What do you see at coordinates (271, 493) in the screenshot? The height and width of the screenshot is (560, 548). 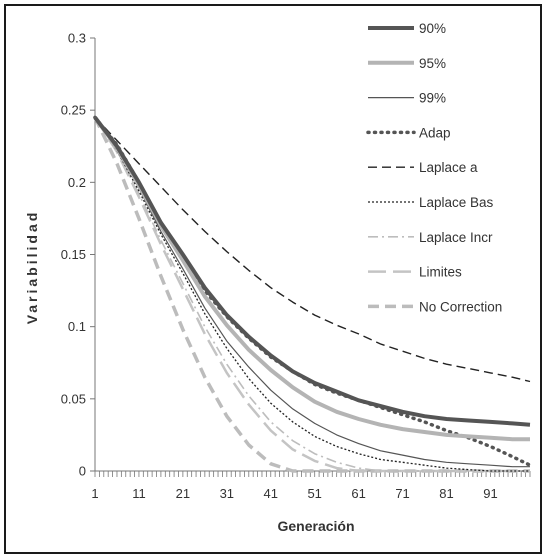 I see `x-tick-label: 41` at bounding box center [271, 493].